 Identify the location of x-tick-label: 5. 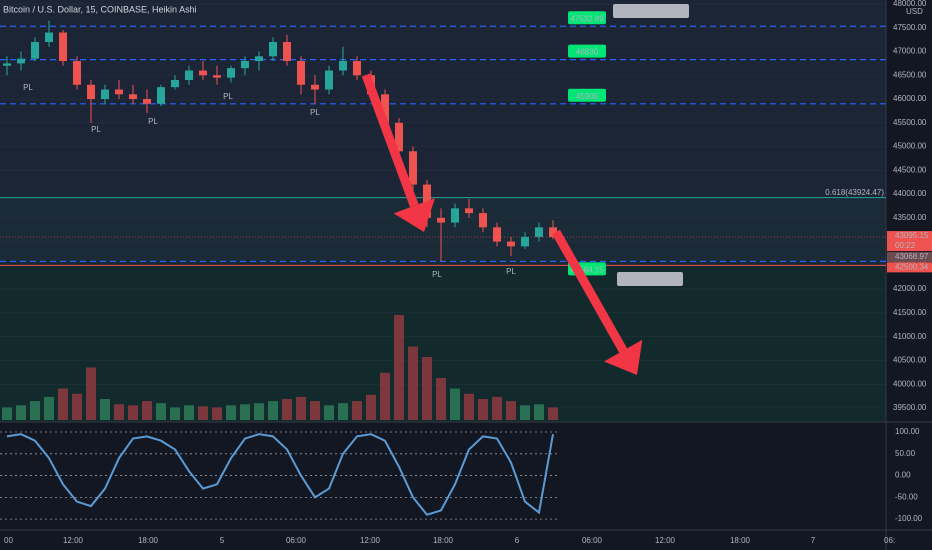
(222, 540).